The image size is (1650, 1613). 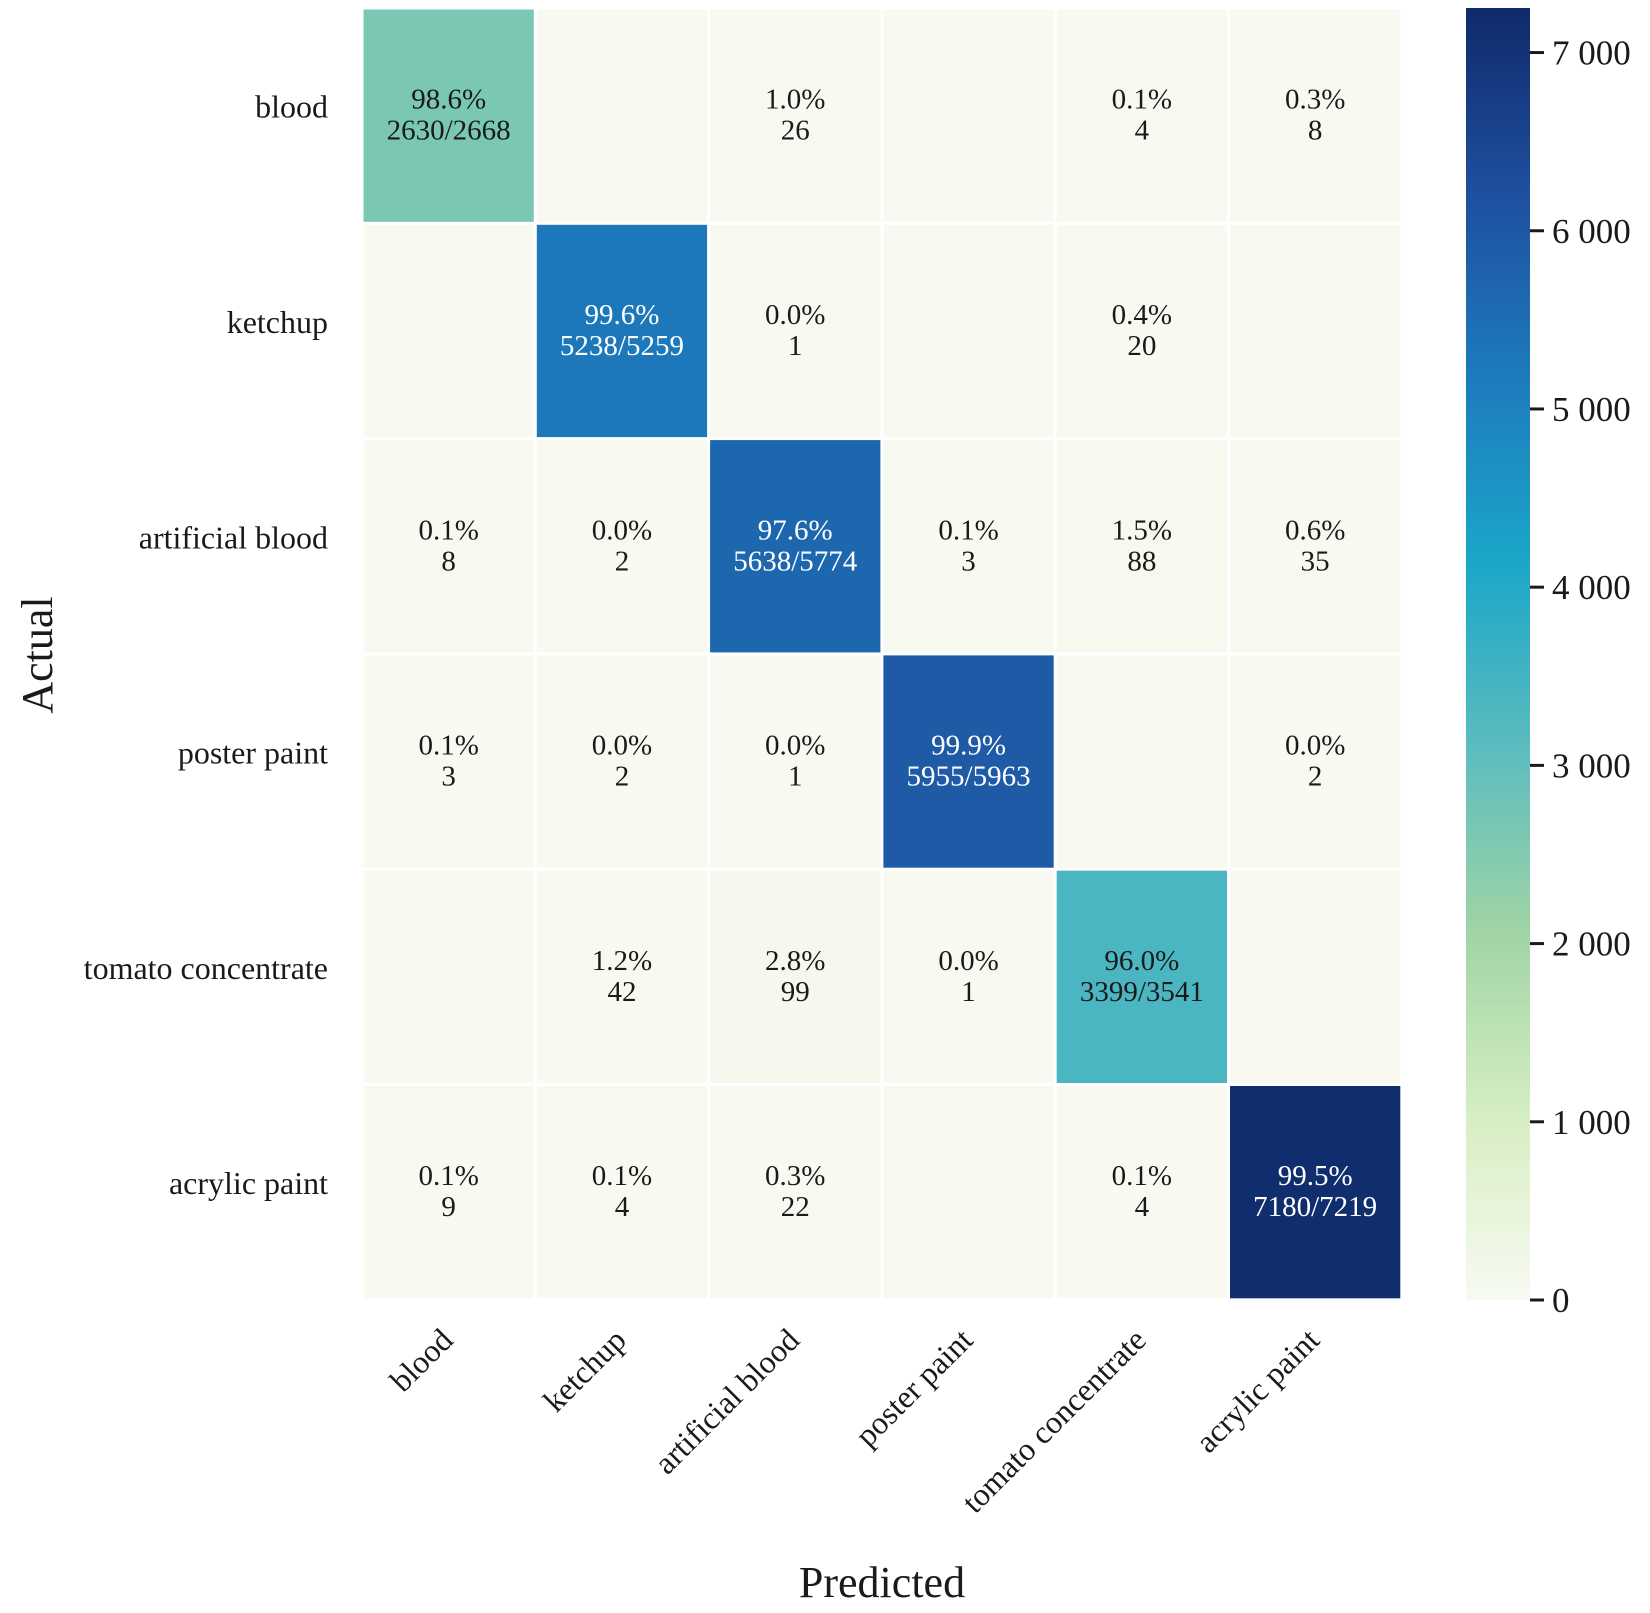 I want to click on cell-label: 99.9% 5955/5963, so click(x=969, y=761).